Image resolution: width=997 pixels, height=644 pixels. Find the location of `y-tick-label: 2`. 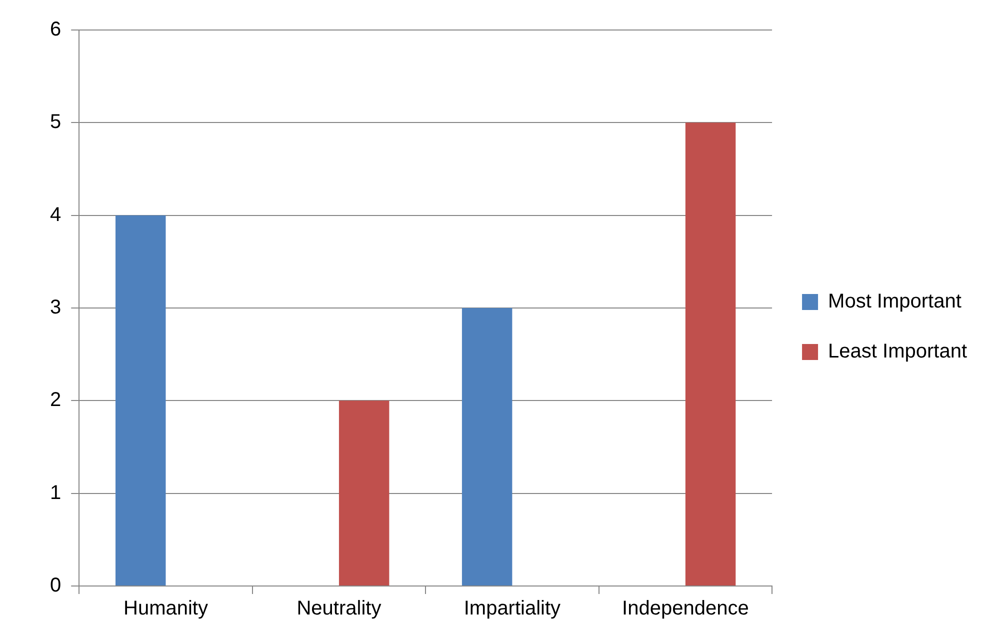

y-tick-label: 2 is located at coordinates (56, 400).